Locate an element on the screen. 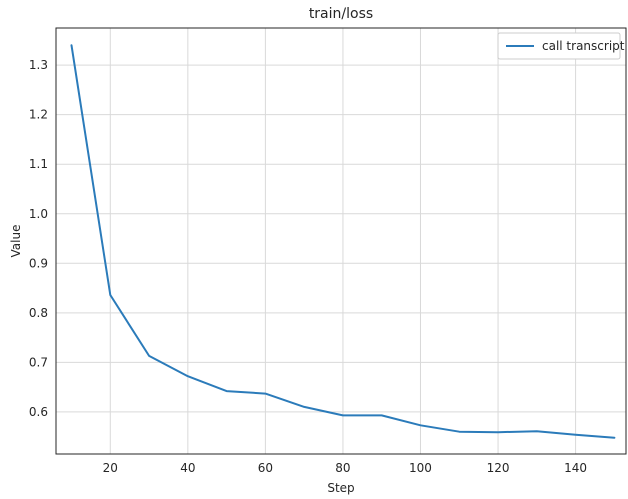 This screenshot has height=499, width=628. chart-title: train/loss is located at coordinates (341, 14).